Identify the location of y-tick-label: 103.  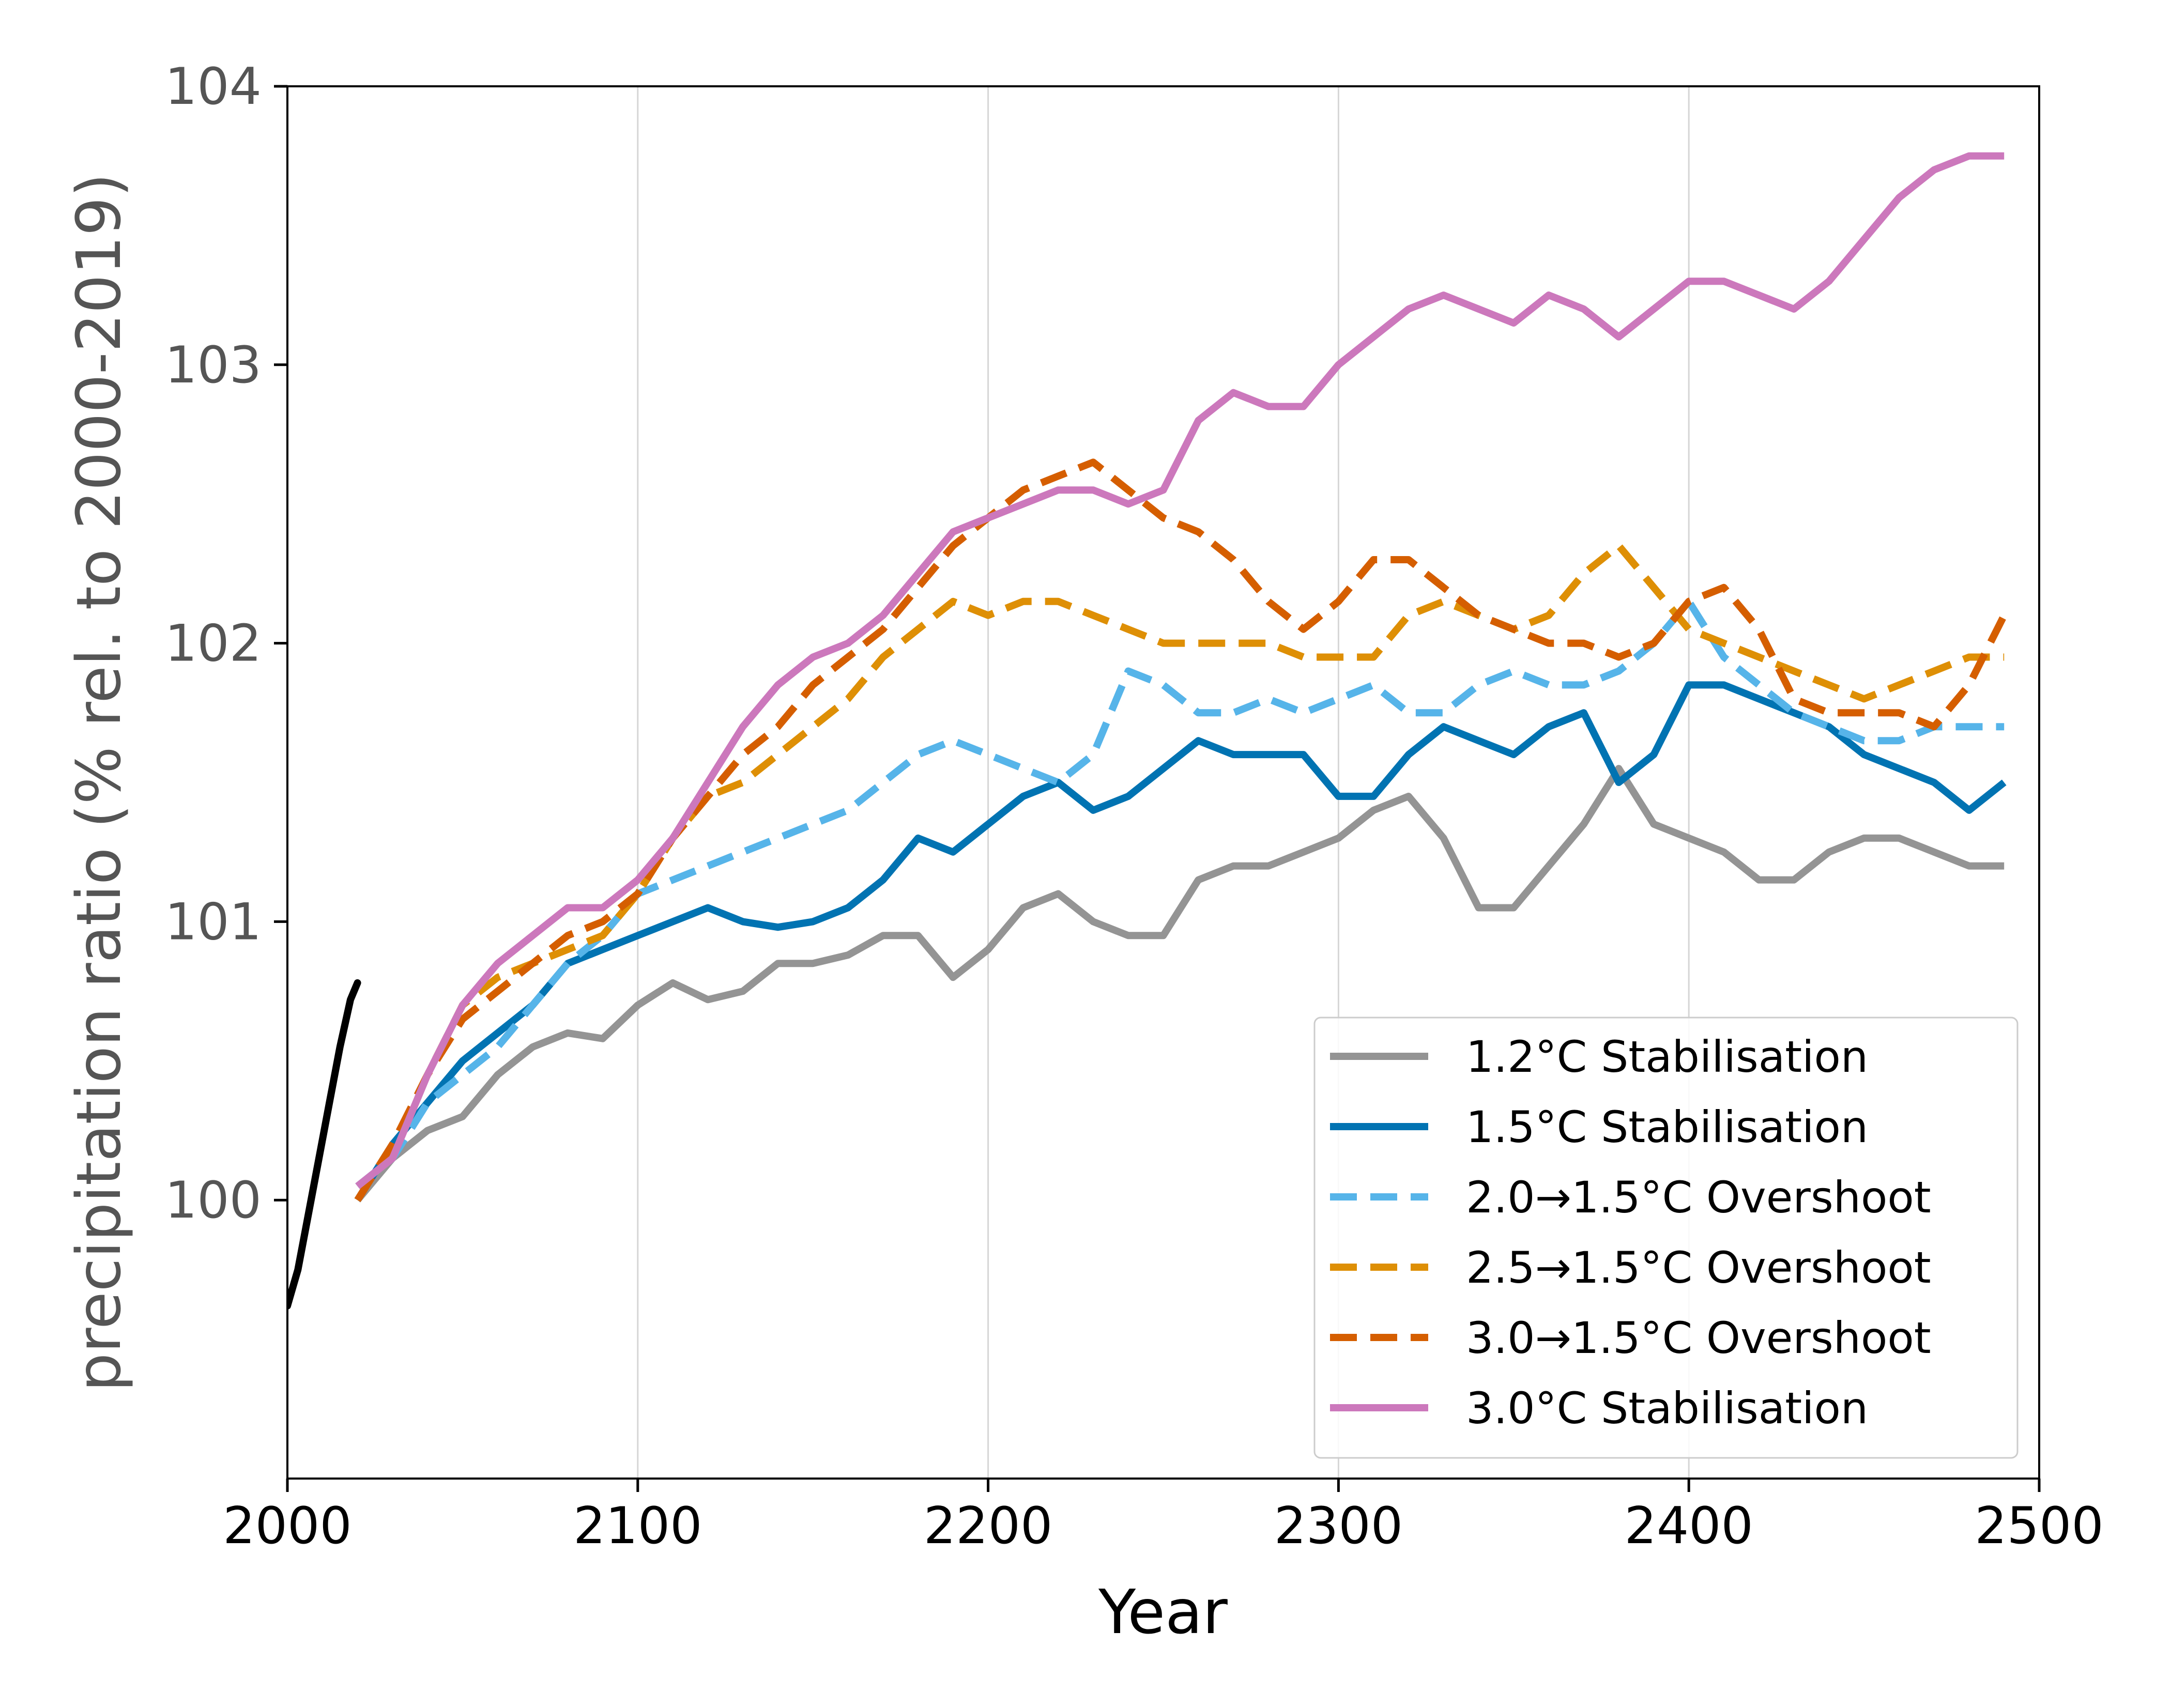
(213, 365).